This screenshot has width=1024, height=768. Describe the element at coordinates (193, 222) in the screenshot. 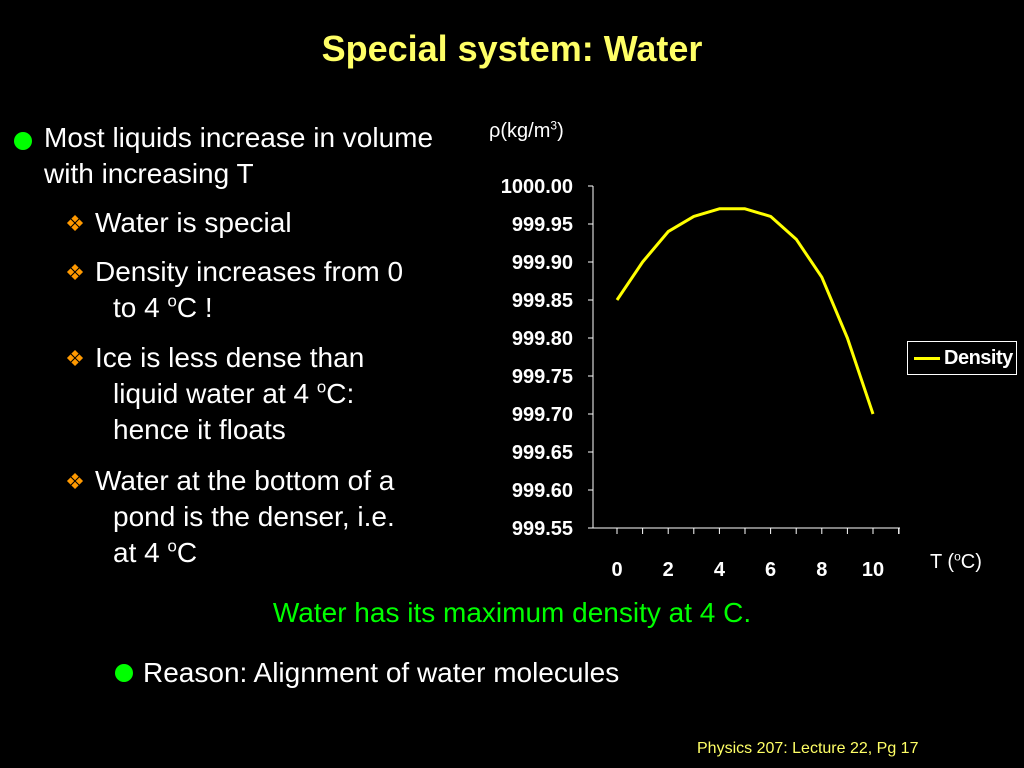

I see `sub-bullet-text: Water is special` at that location.